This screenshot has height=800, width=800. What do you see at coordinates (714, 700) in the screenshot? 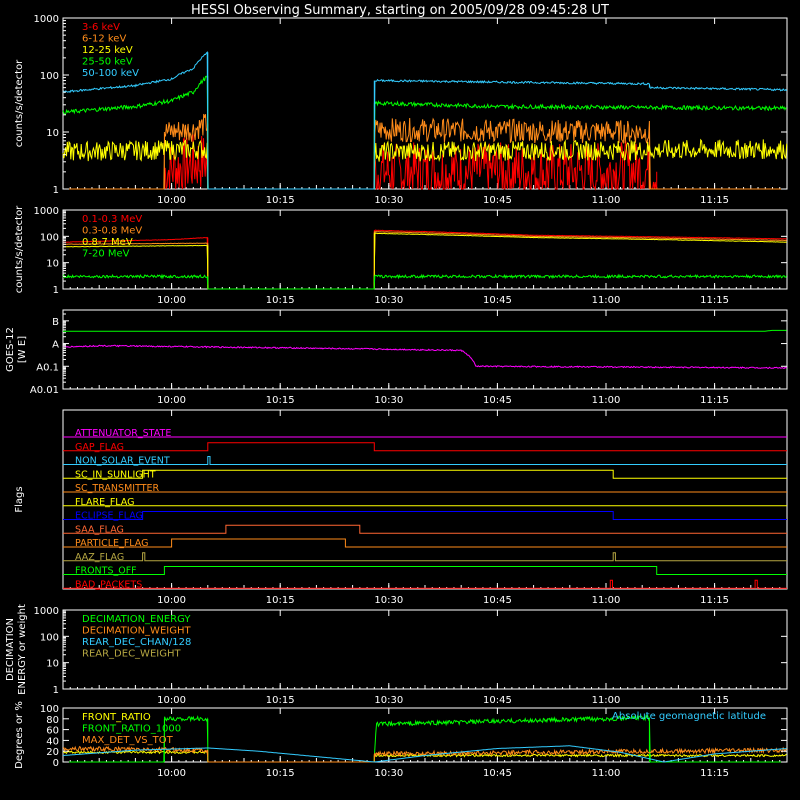
I see `decimation-xtick-label: 11:15` at bounding box center [714, 700].